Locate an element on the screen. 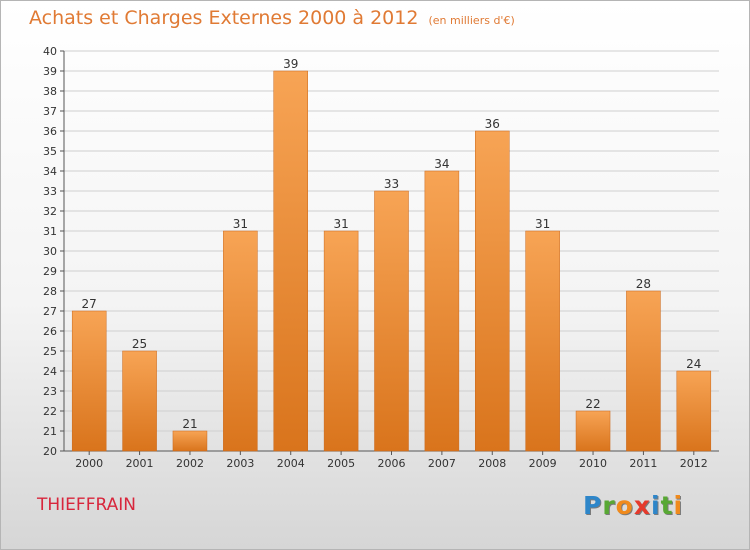  x-tick-label: 2011 is located at coordinates (643, 463).